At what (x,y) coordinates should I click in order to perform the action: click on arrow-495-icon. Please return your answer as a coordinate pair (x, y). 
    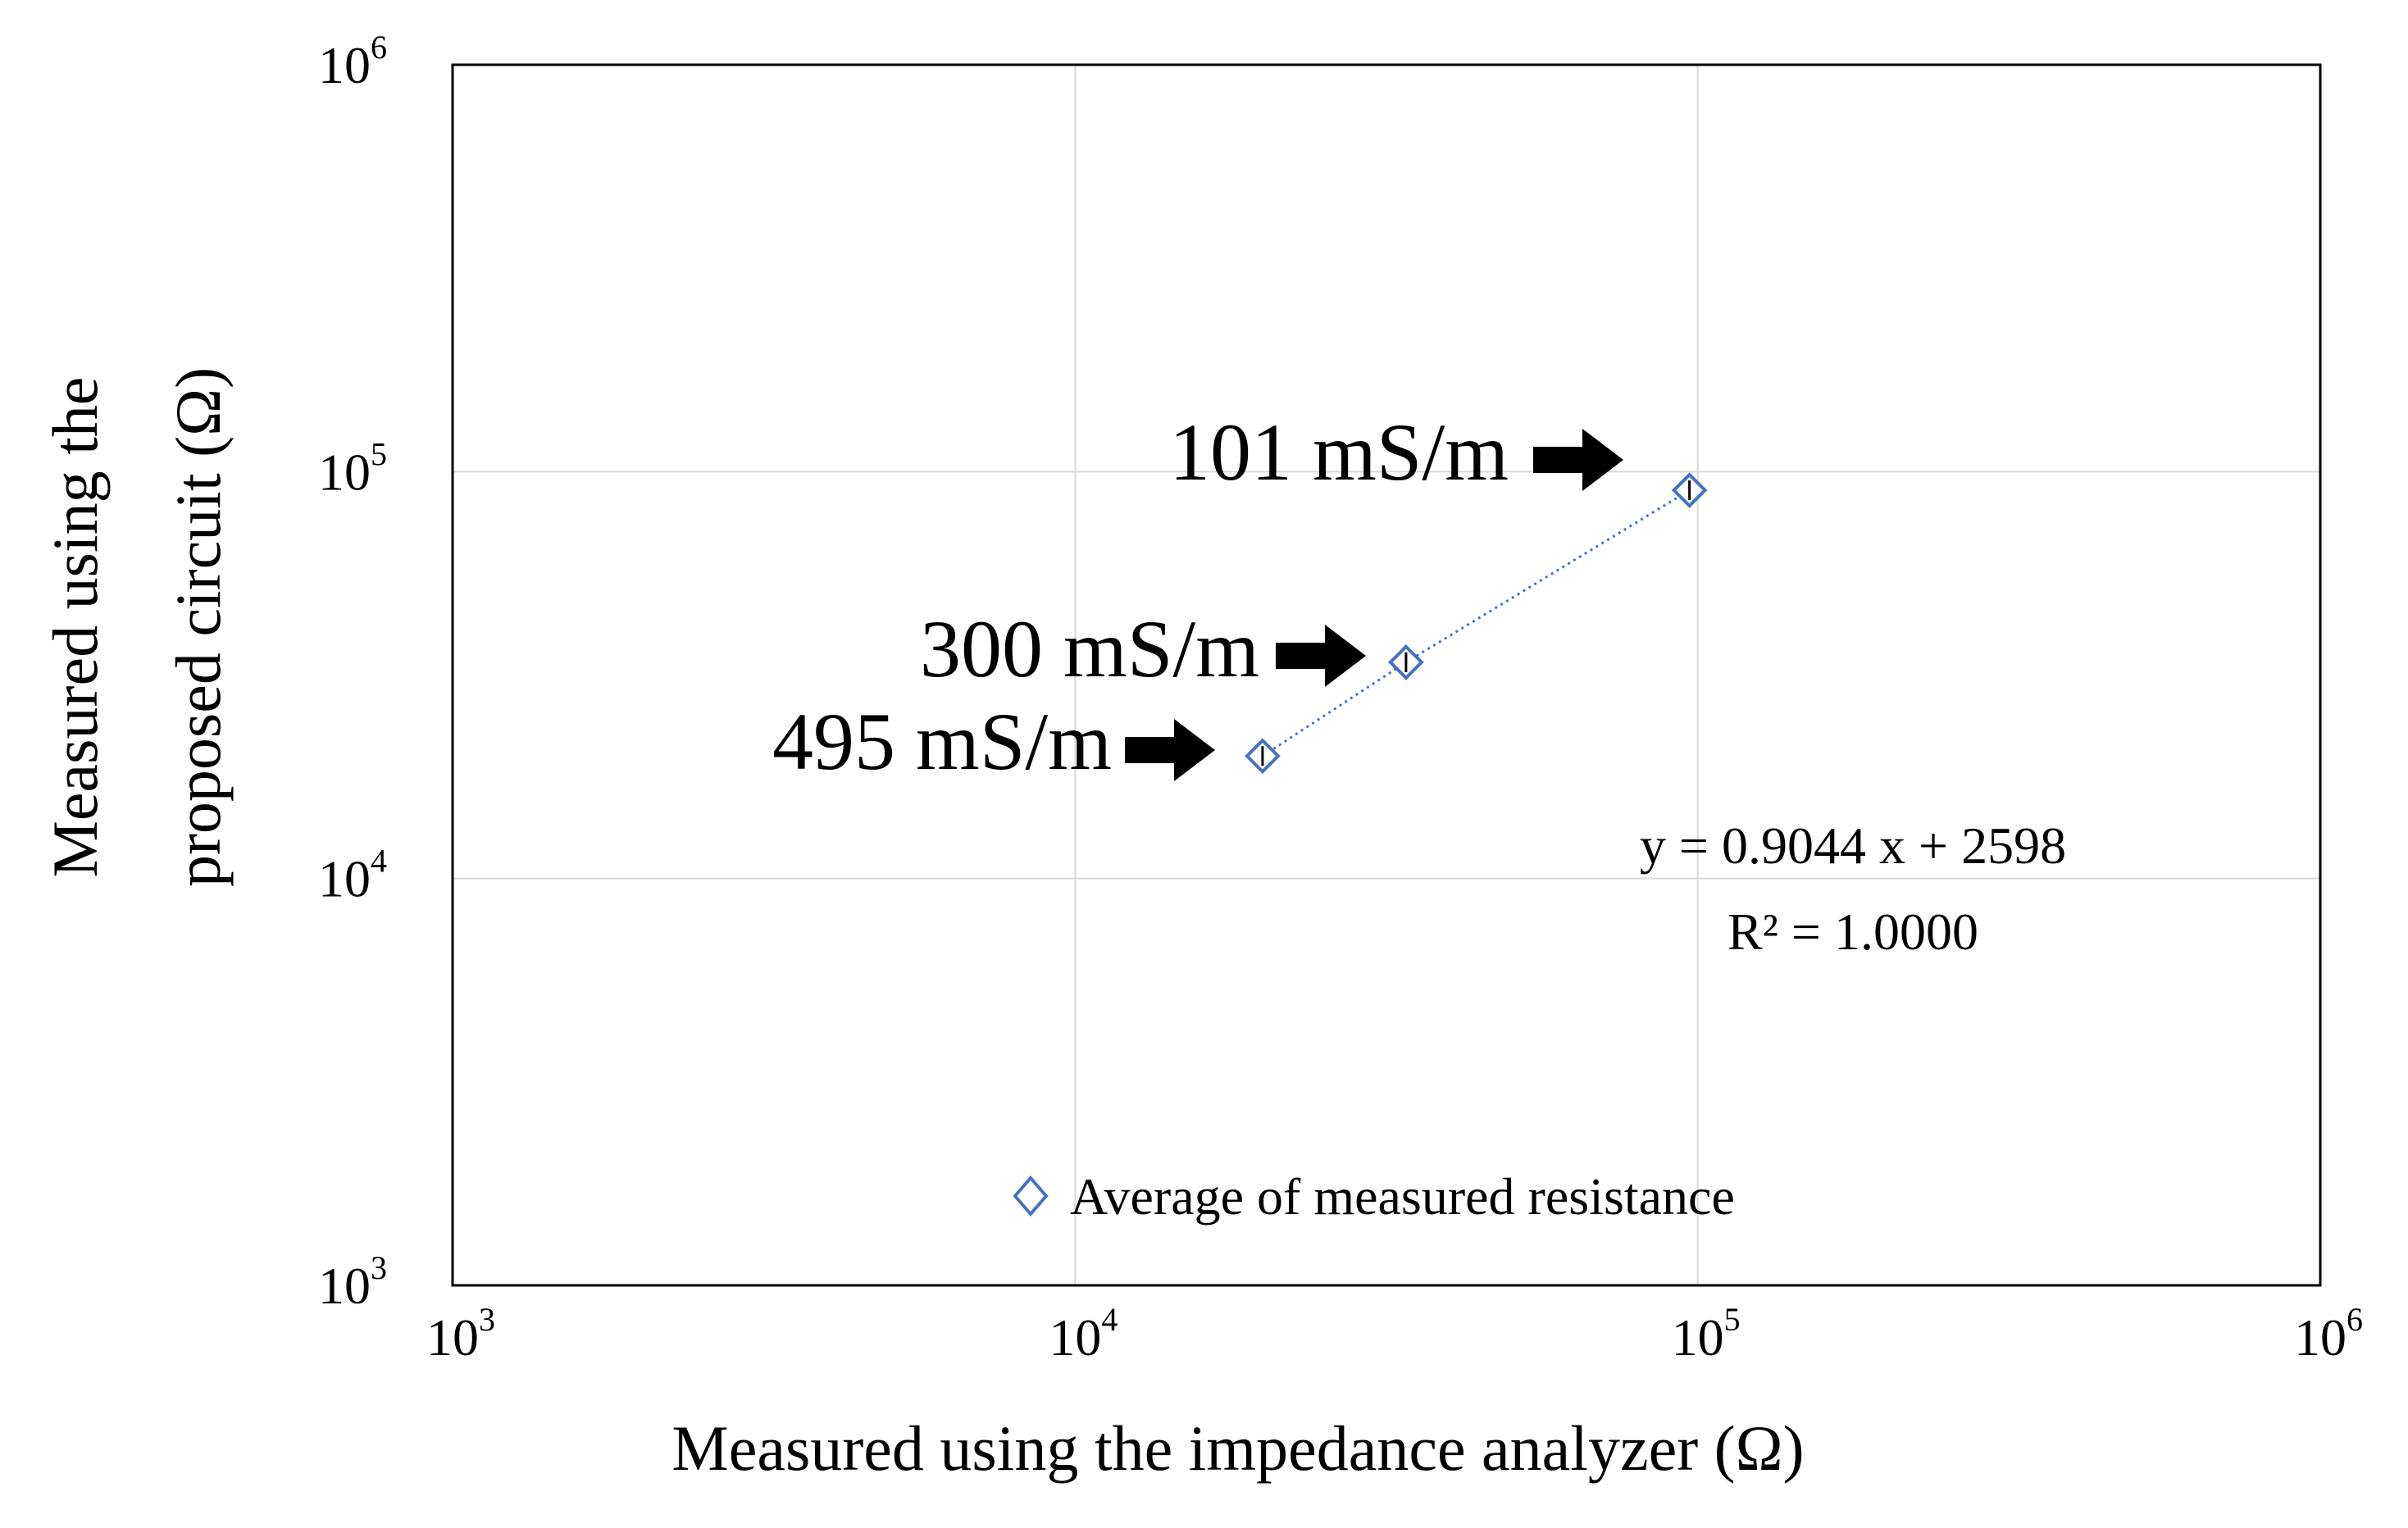
    Looking at the image, I should click on (1170, 750).